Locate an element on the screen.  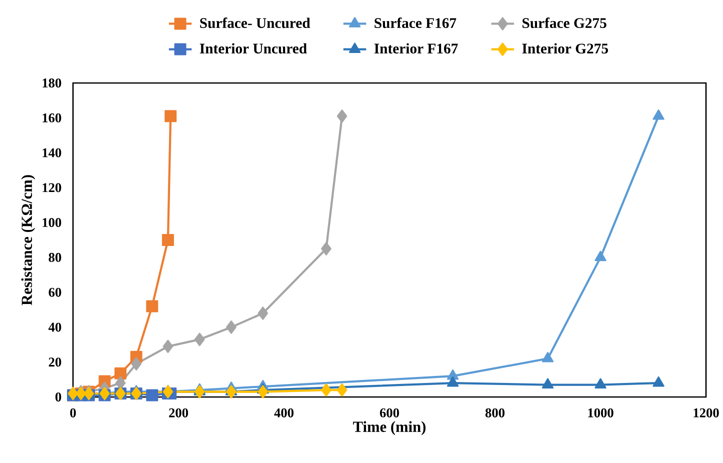
y-axis-title: Resistance (KΩ/cm) is located at coordinates (28, 240).